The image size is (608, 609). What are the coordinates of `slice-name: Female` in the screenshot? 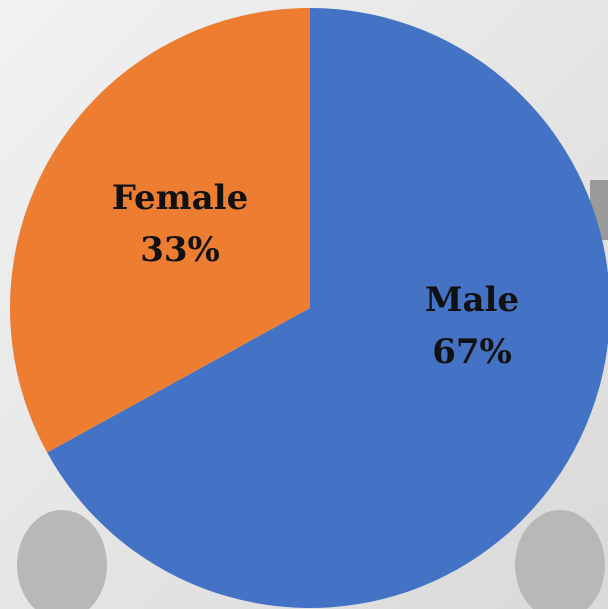 It's located at (180, 198).